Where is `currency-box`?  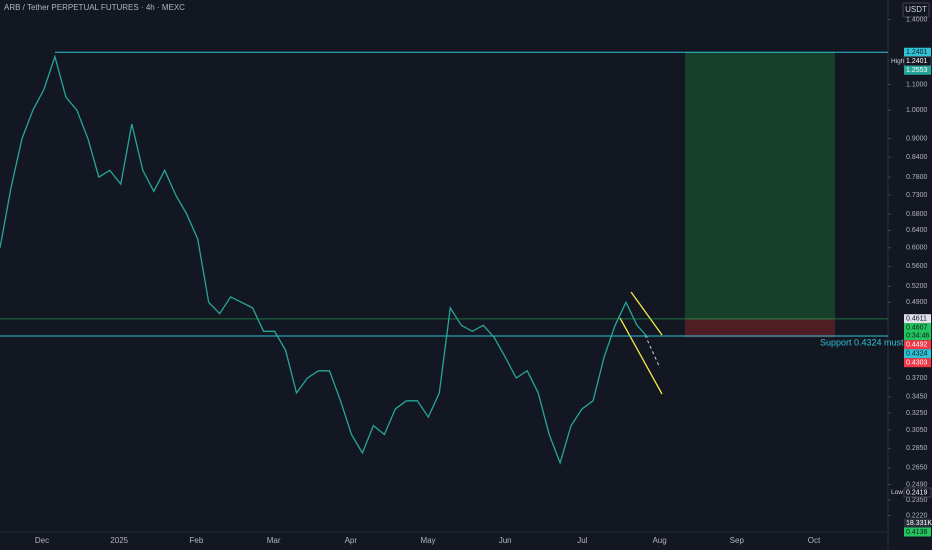 currency-box is located at coordinates (916, 10).